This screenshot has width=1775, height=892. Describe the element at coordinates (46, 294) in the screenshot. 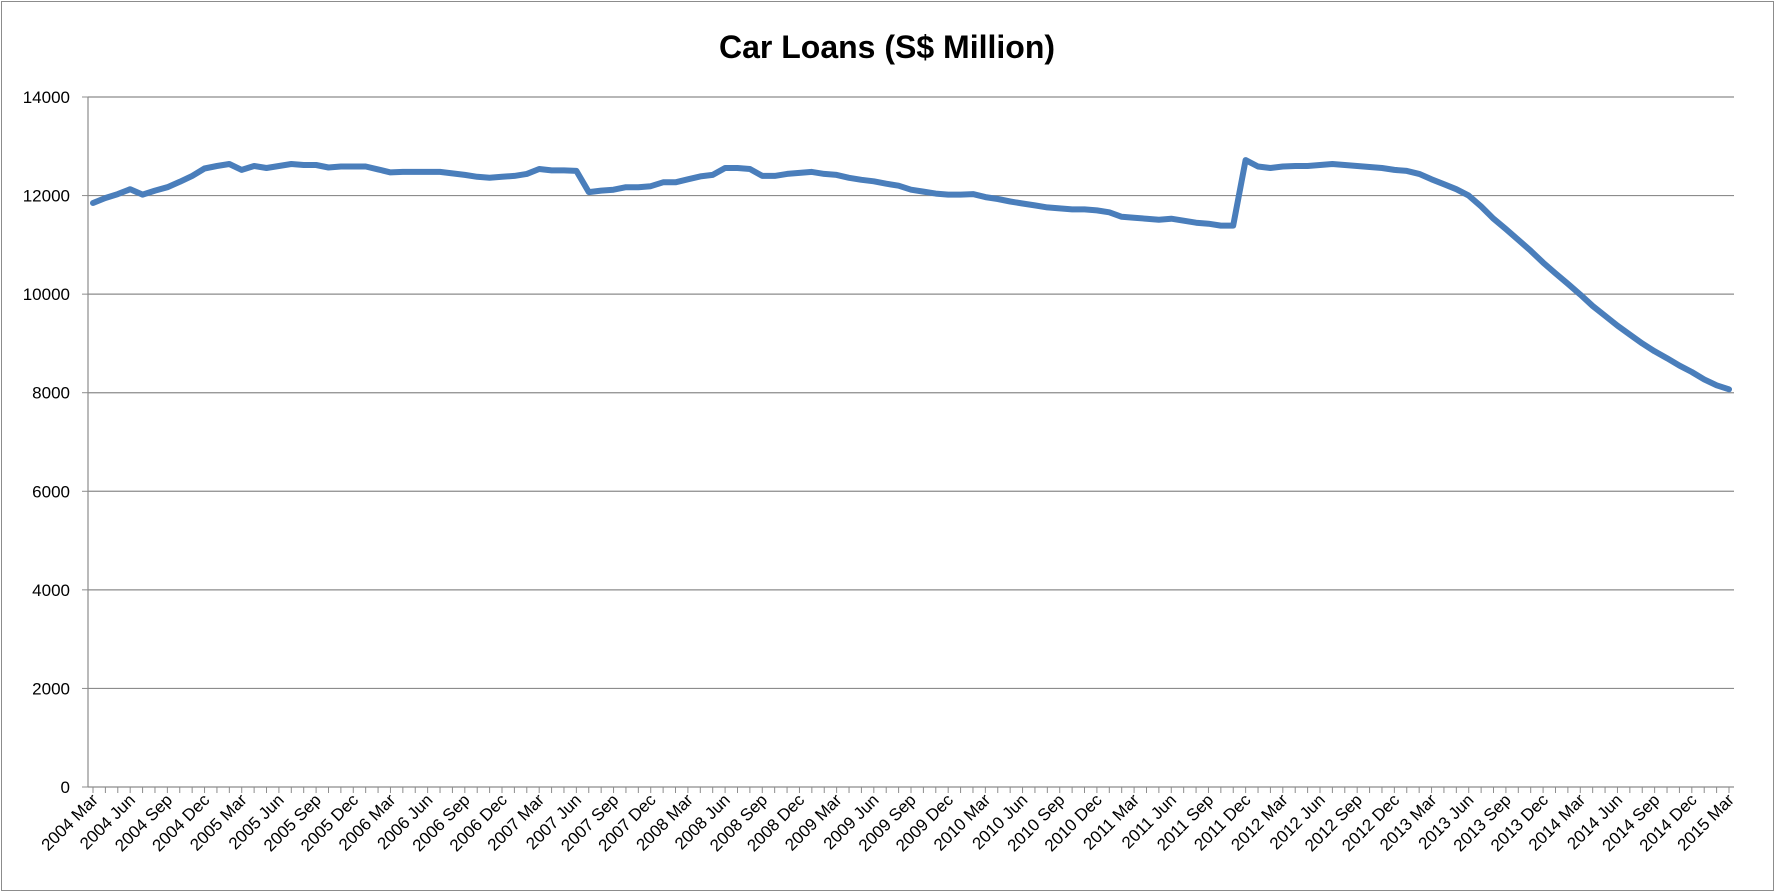

I see `y-tick-label: 10000` at that location.